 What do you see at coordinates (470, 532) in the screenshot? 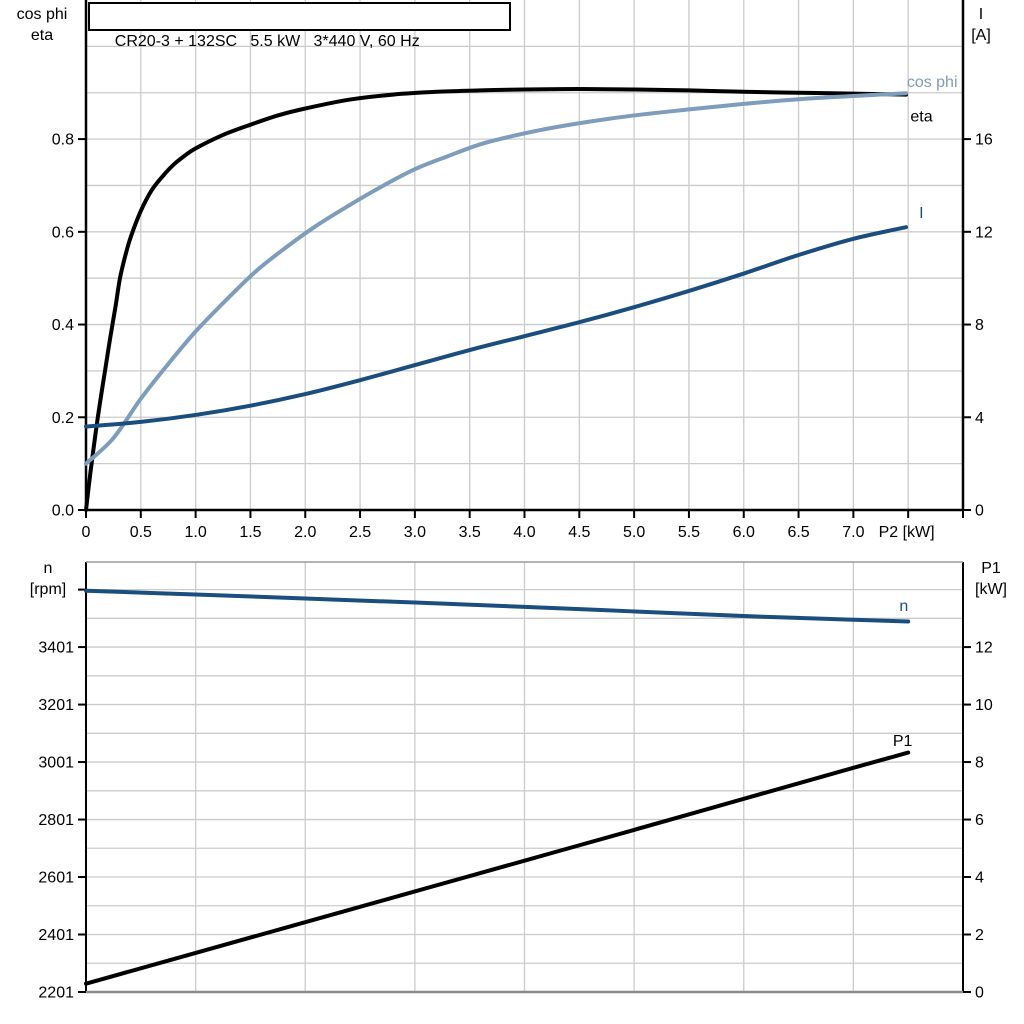
I see `tick-label-x: 3.5` at bounding box center [470, 532].